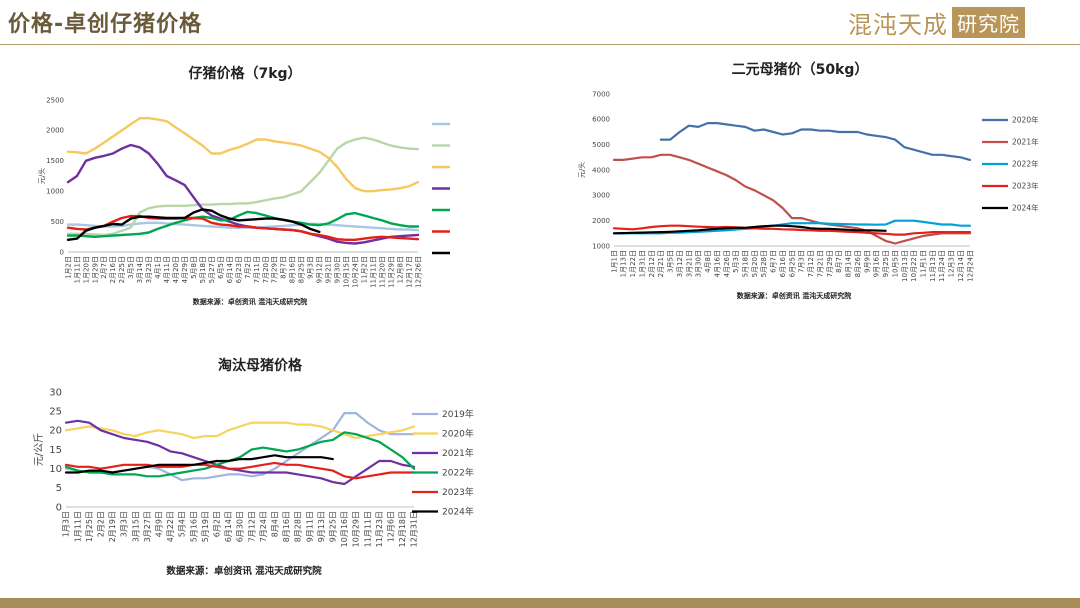 The height and width of the screenshot is (608, 1080). I want to click on y-tick-label: 30, so click(55, 392).